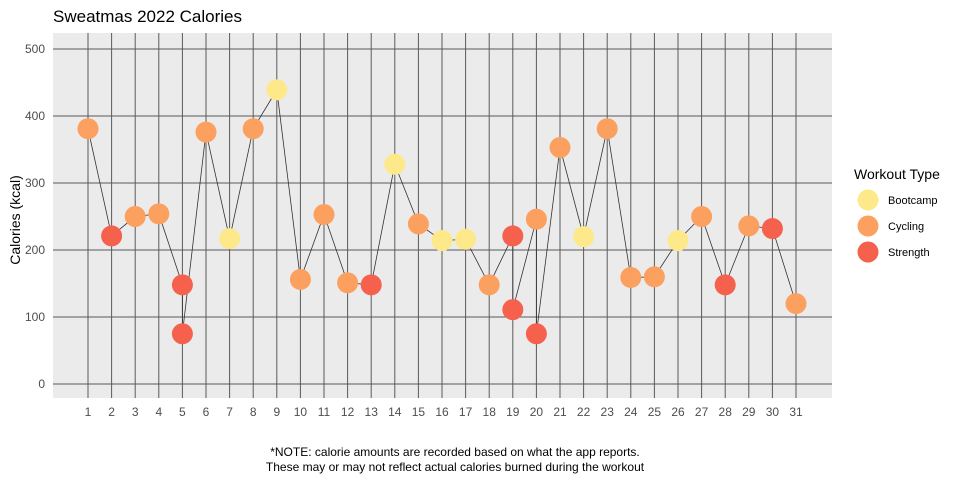 Image resolution: width=960 pixels, height=480 pixels. What do you see at coordinates (513, 412) in the screenshot?
I see `x-tick-label: 19` at bounding box center [513, 412].